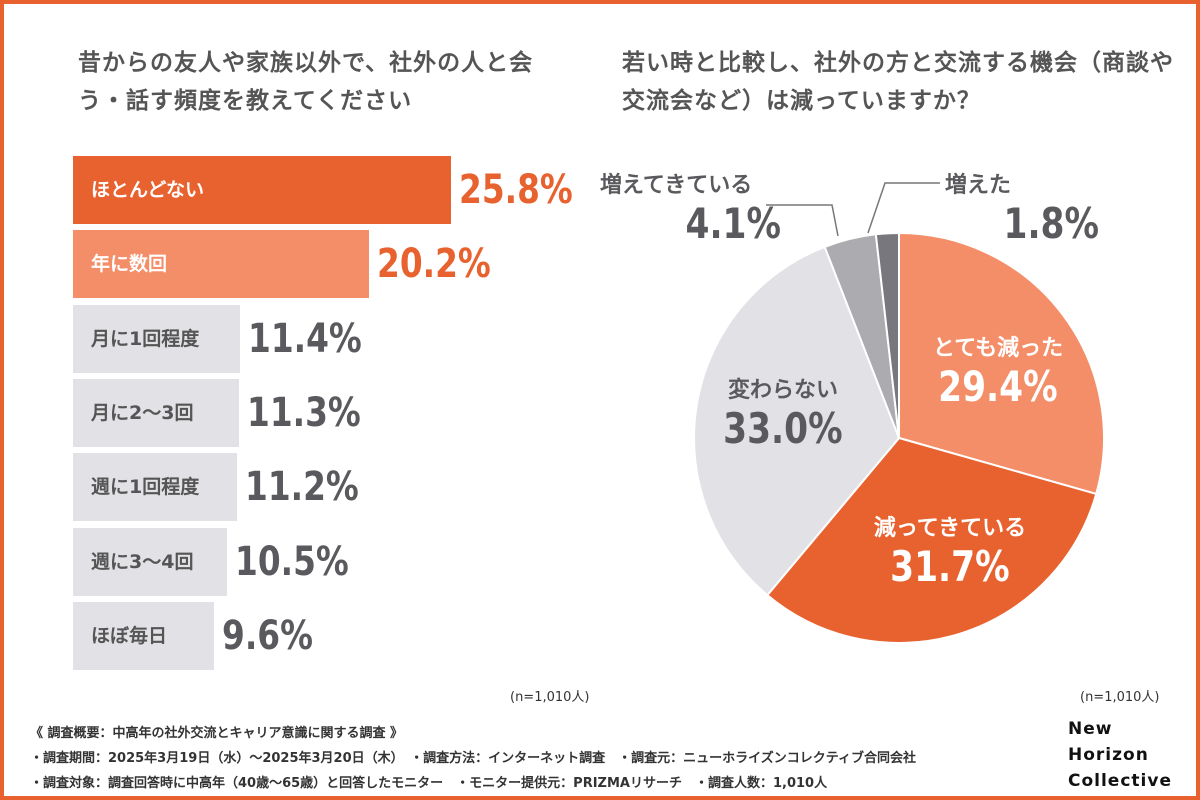 The height and width of the screenshot is (800, 1200). What do you see at coordinates (129, 635) in the screenshot?
I see `bar-label: ほぼ毎日` at bounding box center [129, 635].